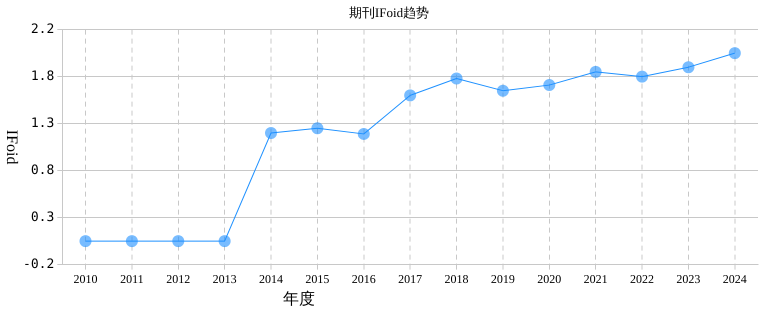 The image size is (782, 330). Describe the element at coordinates (549, 279) in the screenshot. I see `x-tick-label: 2020` at that location.